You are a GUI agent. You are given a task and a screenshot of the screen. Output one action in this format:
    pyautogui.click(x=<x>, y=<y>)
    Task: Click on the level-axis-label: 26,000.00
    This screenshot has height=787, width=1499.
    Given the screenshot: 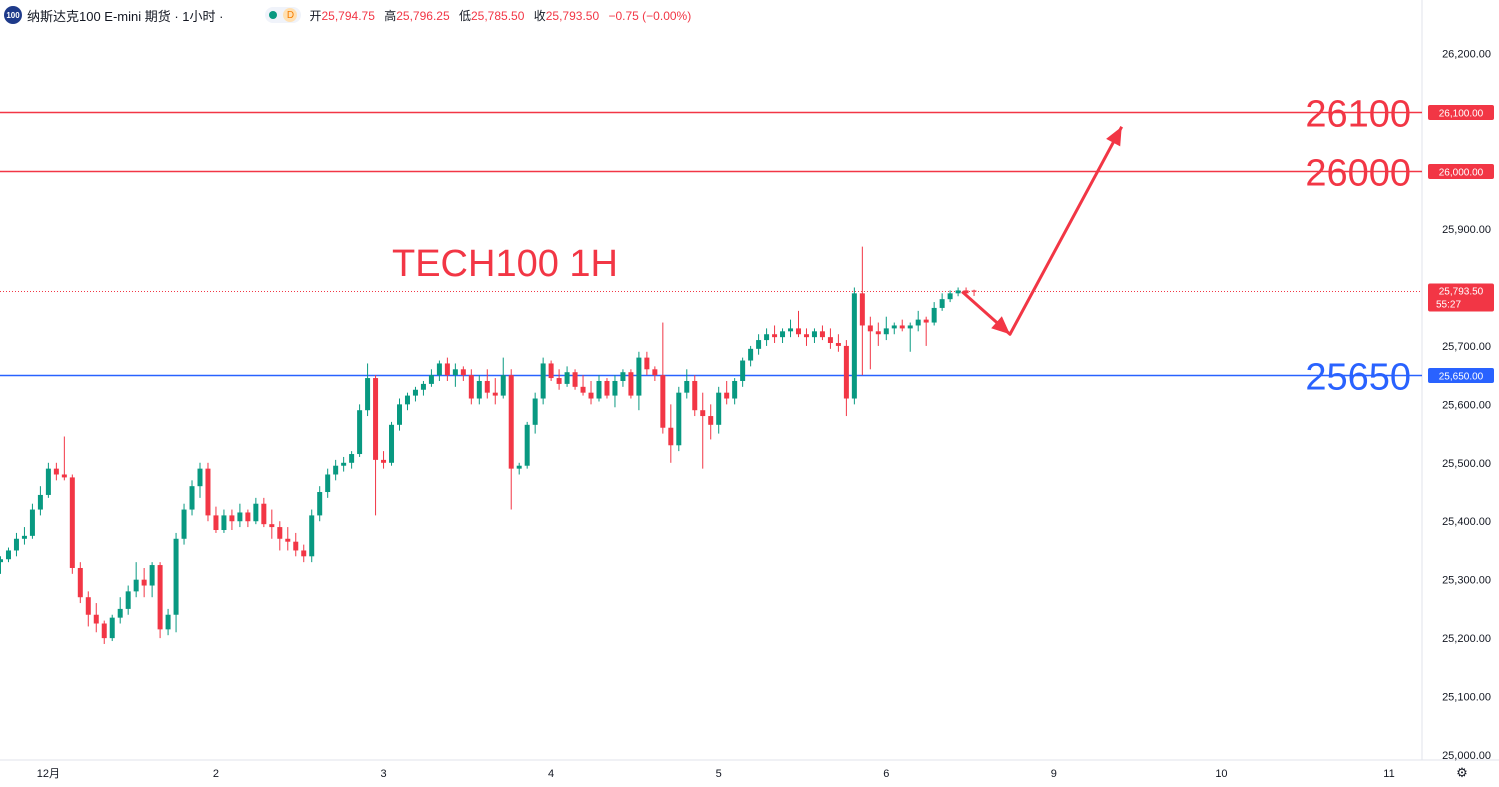 What is the action you would take?
    pyautogui.click(x=1461, y=173)
    